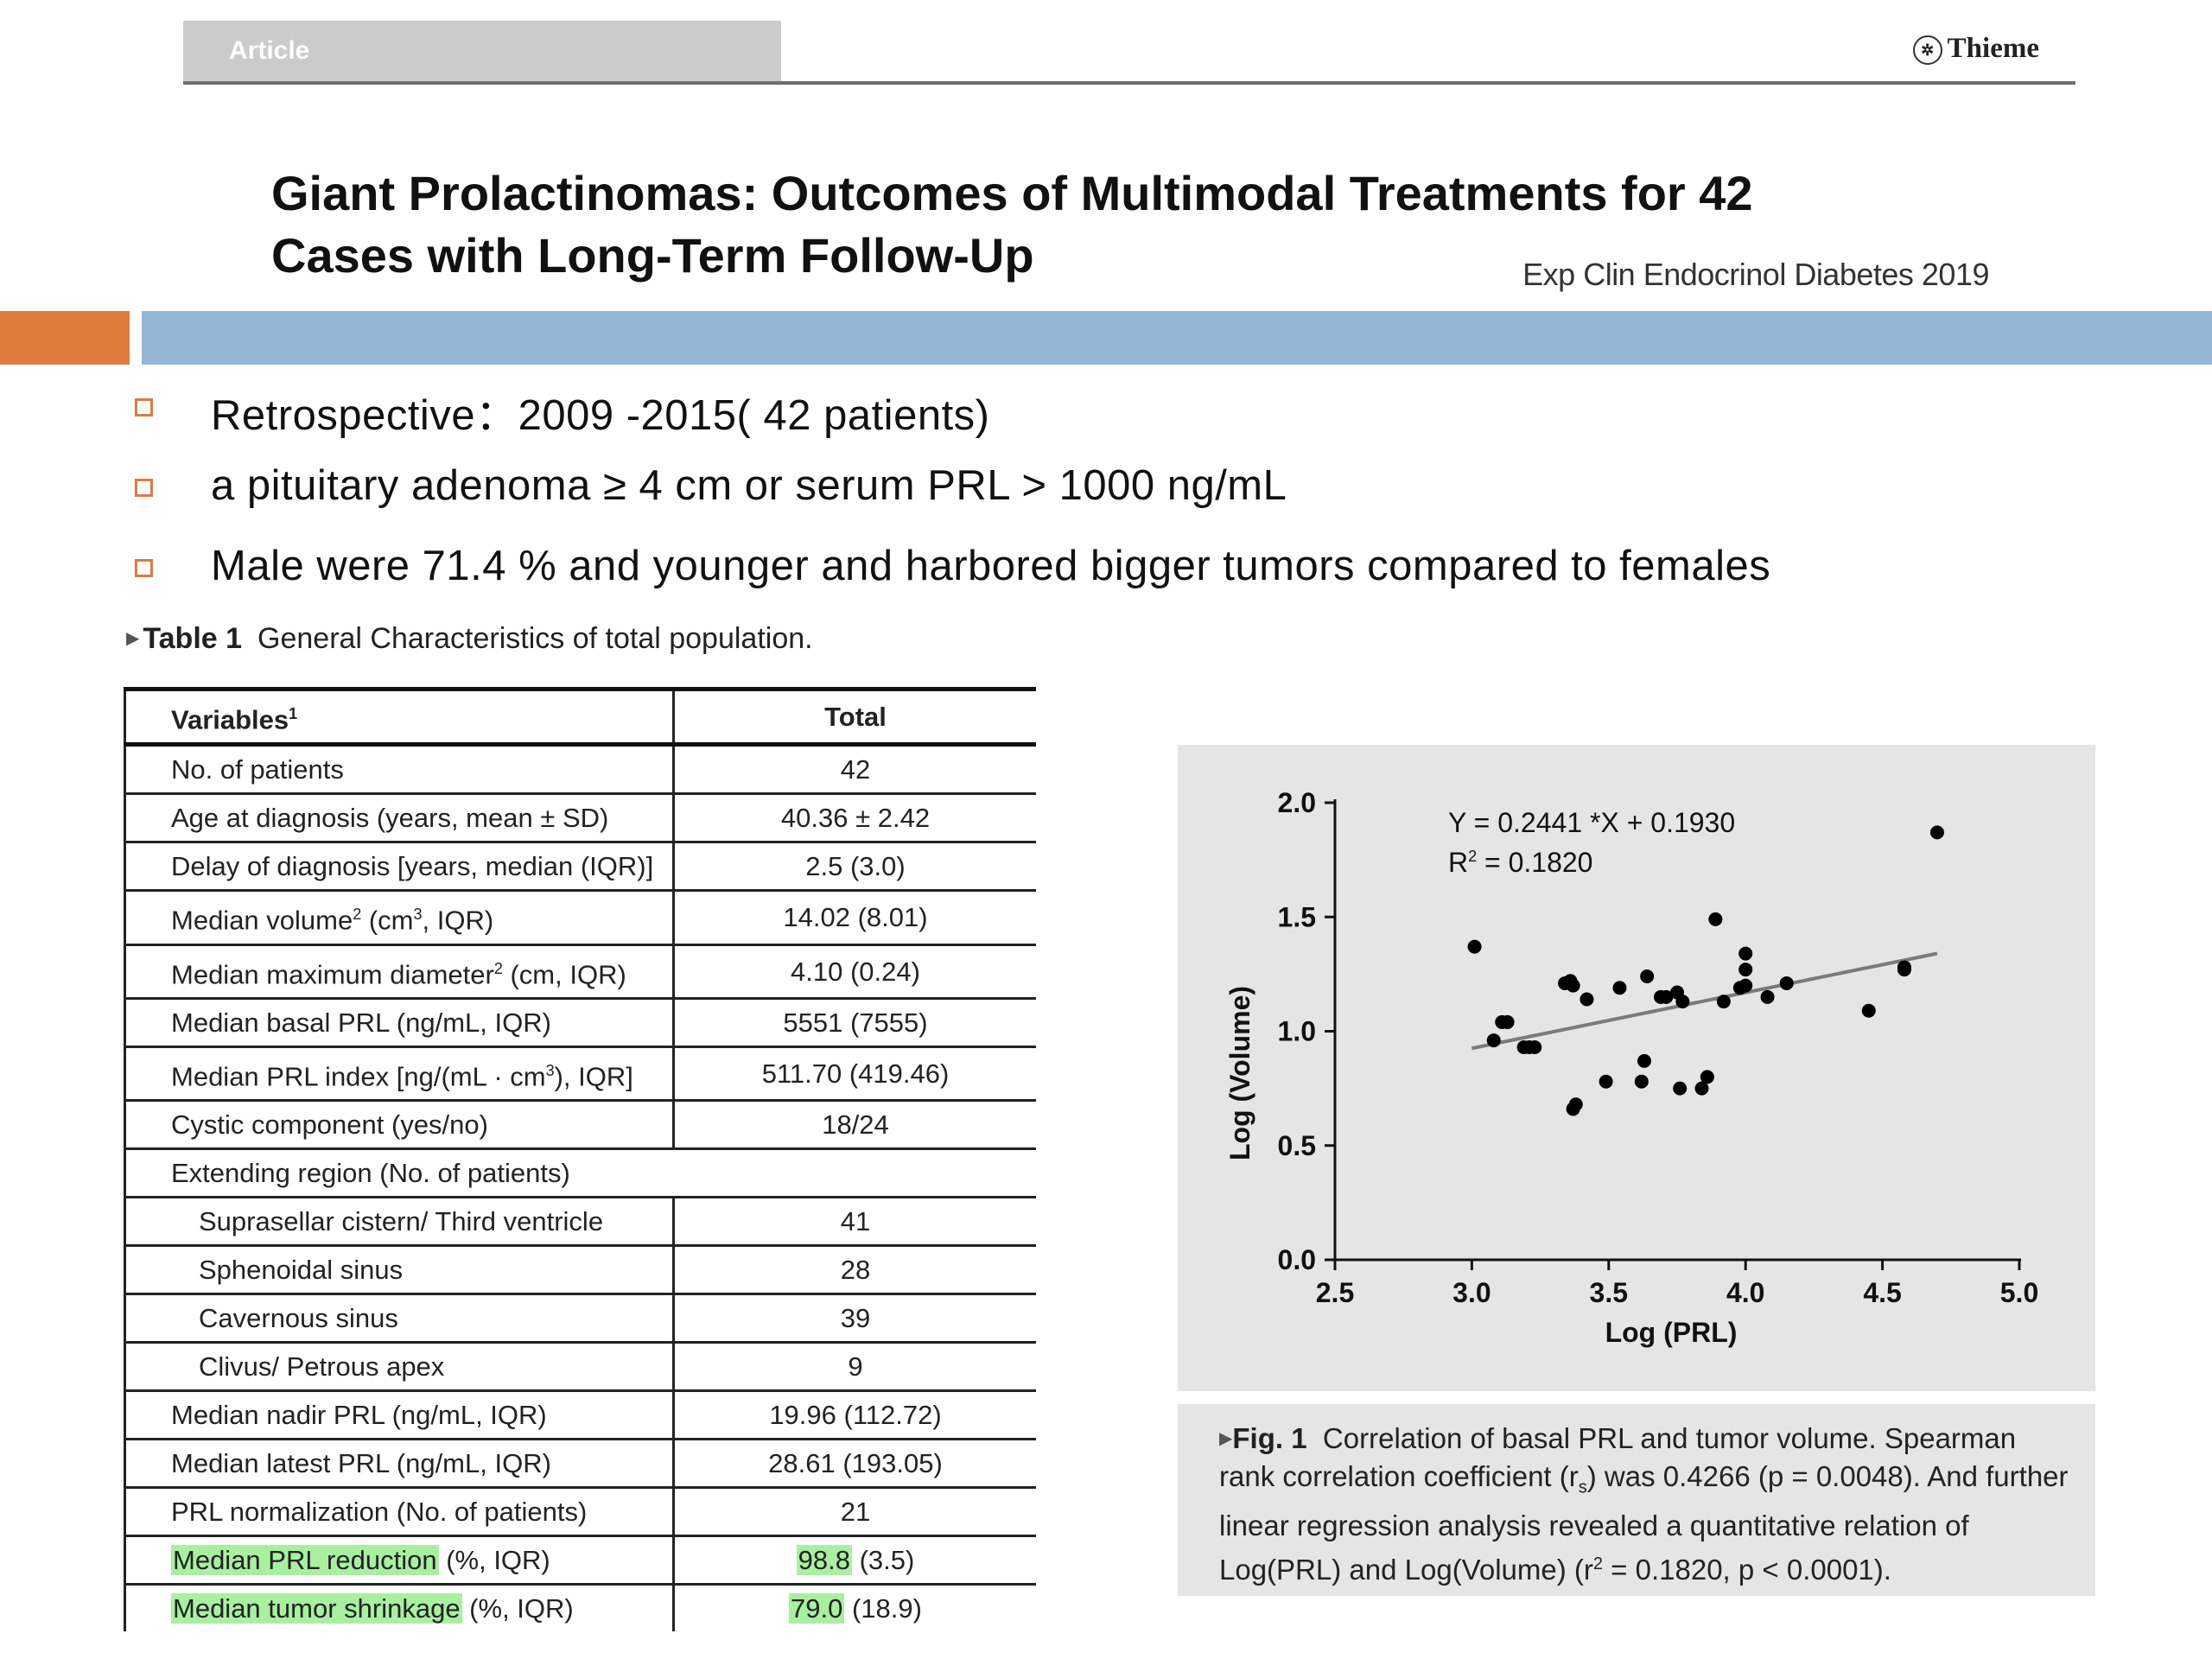  What do you see at coordinates (1239, 1073) in the screenshot?
I see `y-axis-label: Log (Volume)` at bounding box center [1239, 1073].